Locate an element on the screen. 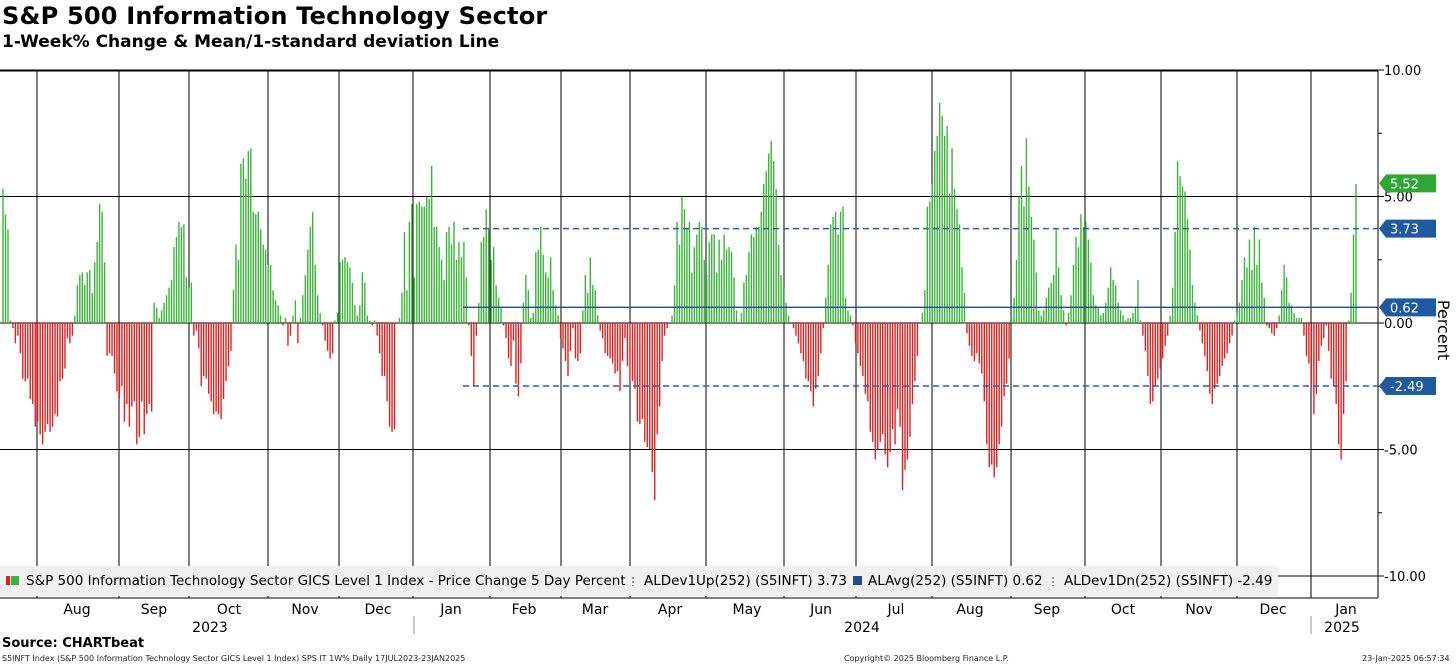  dev-up-tag-shape is located at coordinates (1407, 228).